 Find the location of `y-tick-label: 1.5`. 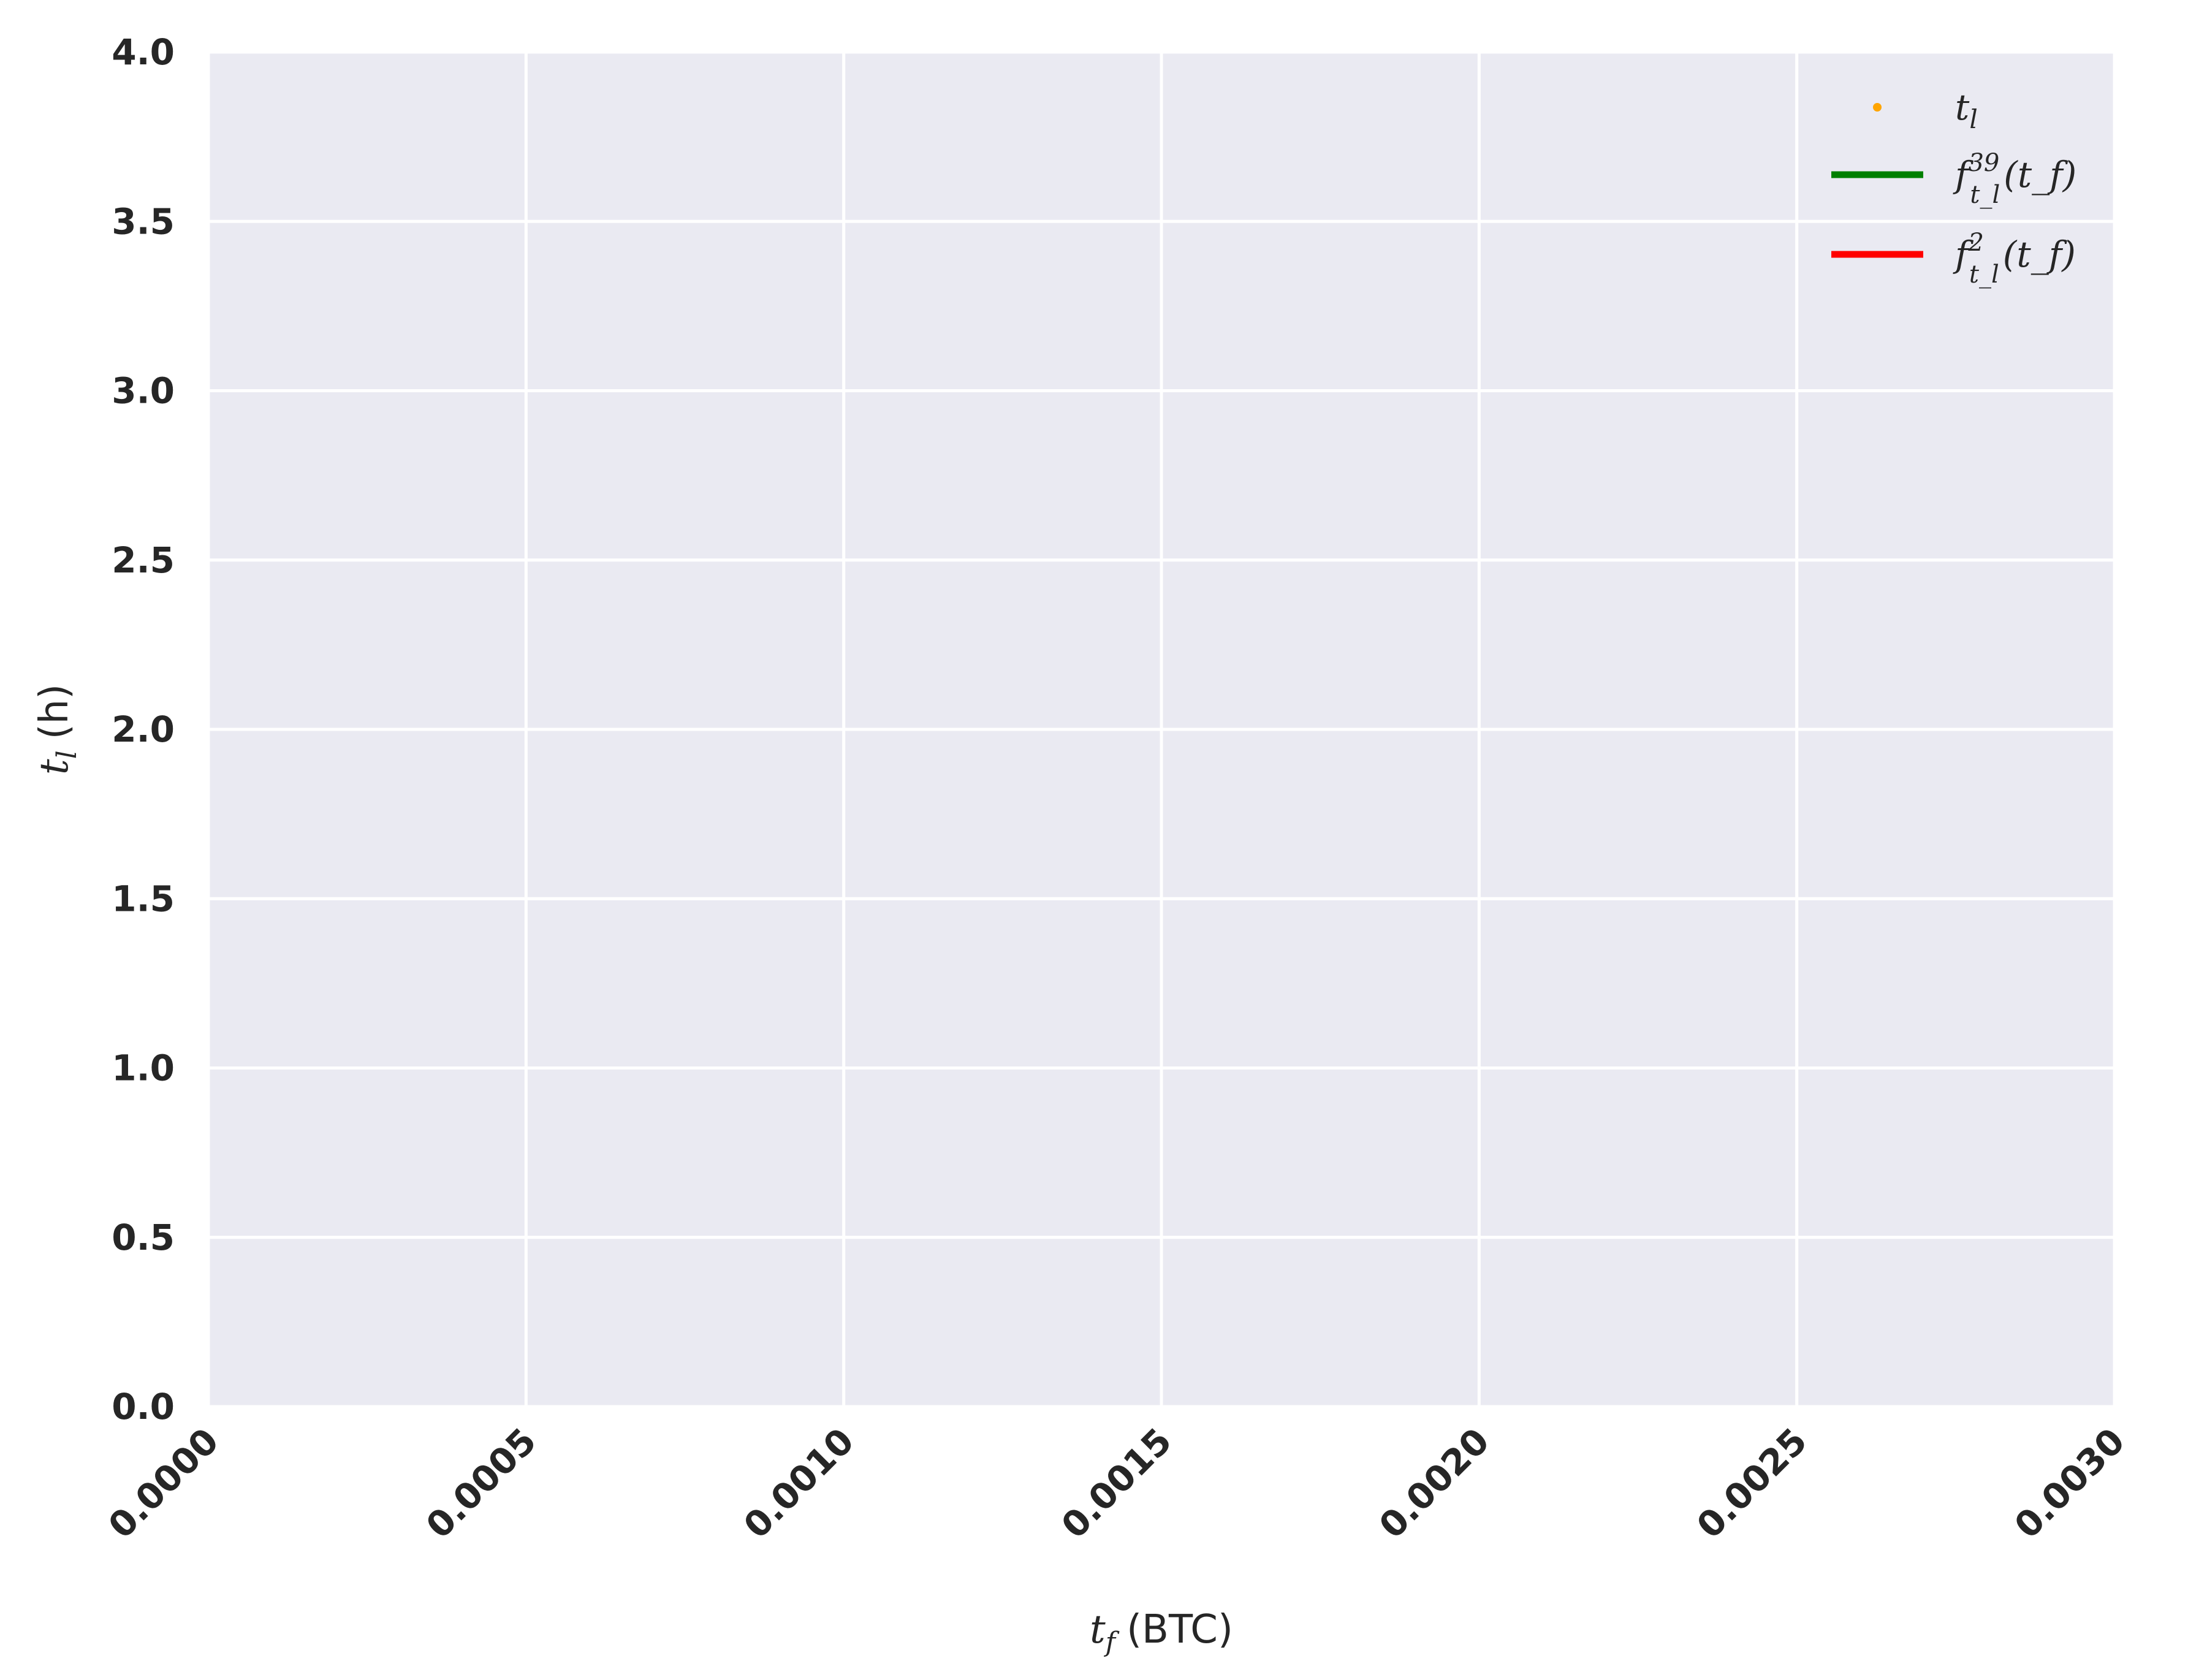

y-tick-label: 1.5 is located at coordinates (143, 898).